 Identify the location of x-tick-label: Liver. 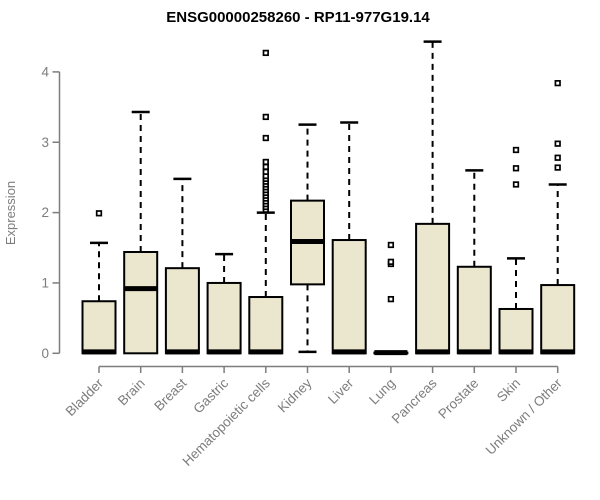
(341, 391).